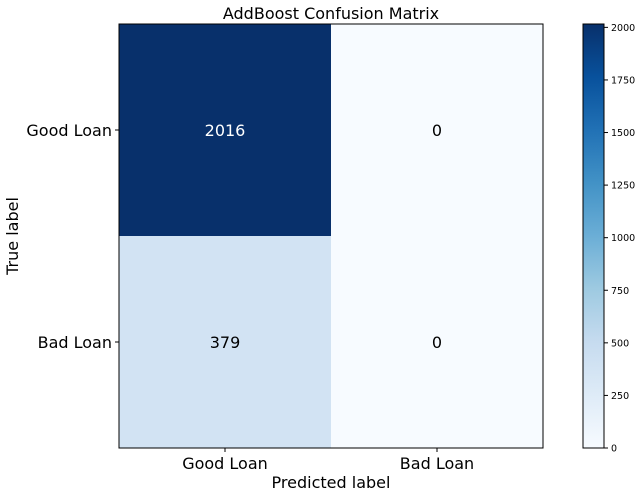 This screenshot has height=496, width=641. I want to click on y-axis-ticks: Good Loan Bad Loan, so click(72, 236).